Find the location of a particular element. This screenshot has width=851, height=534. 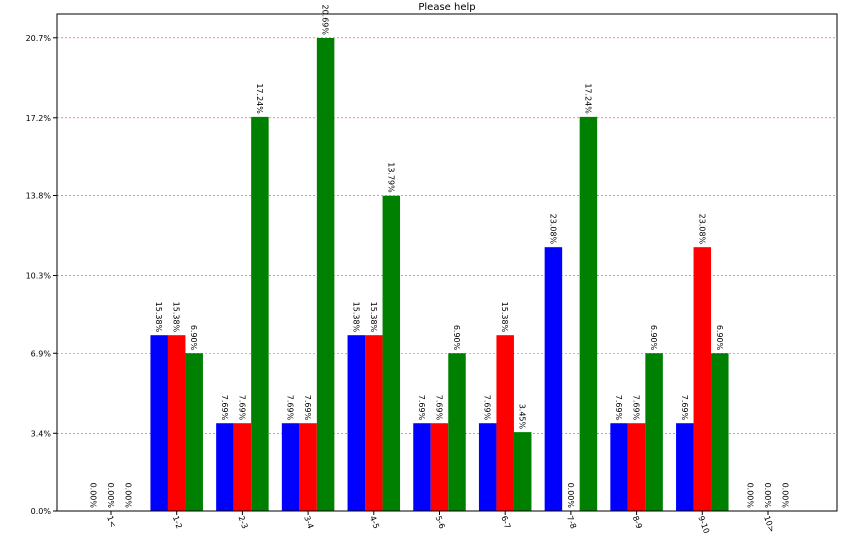

y-axis: 0.0% 3.4% 6.9% 10.3% 13.8% 17.2% 20.7% is located at coordinates (41, 275).